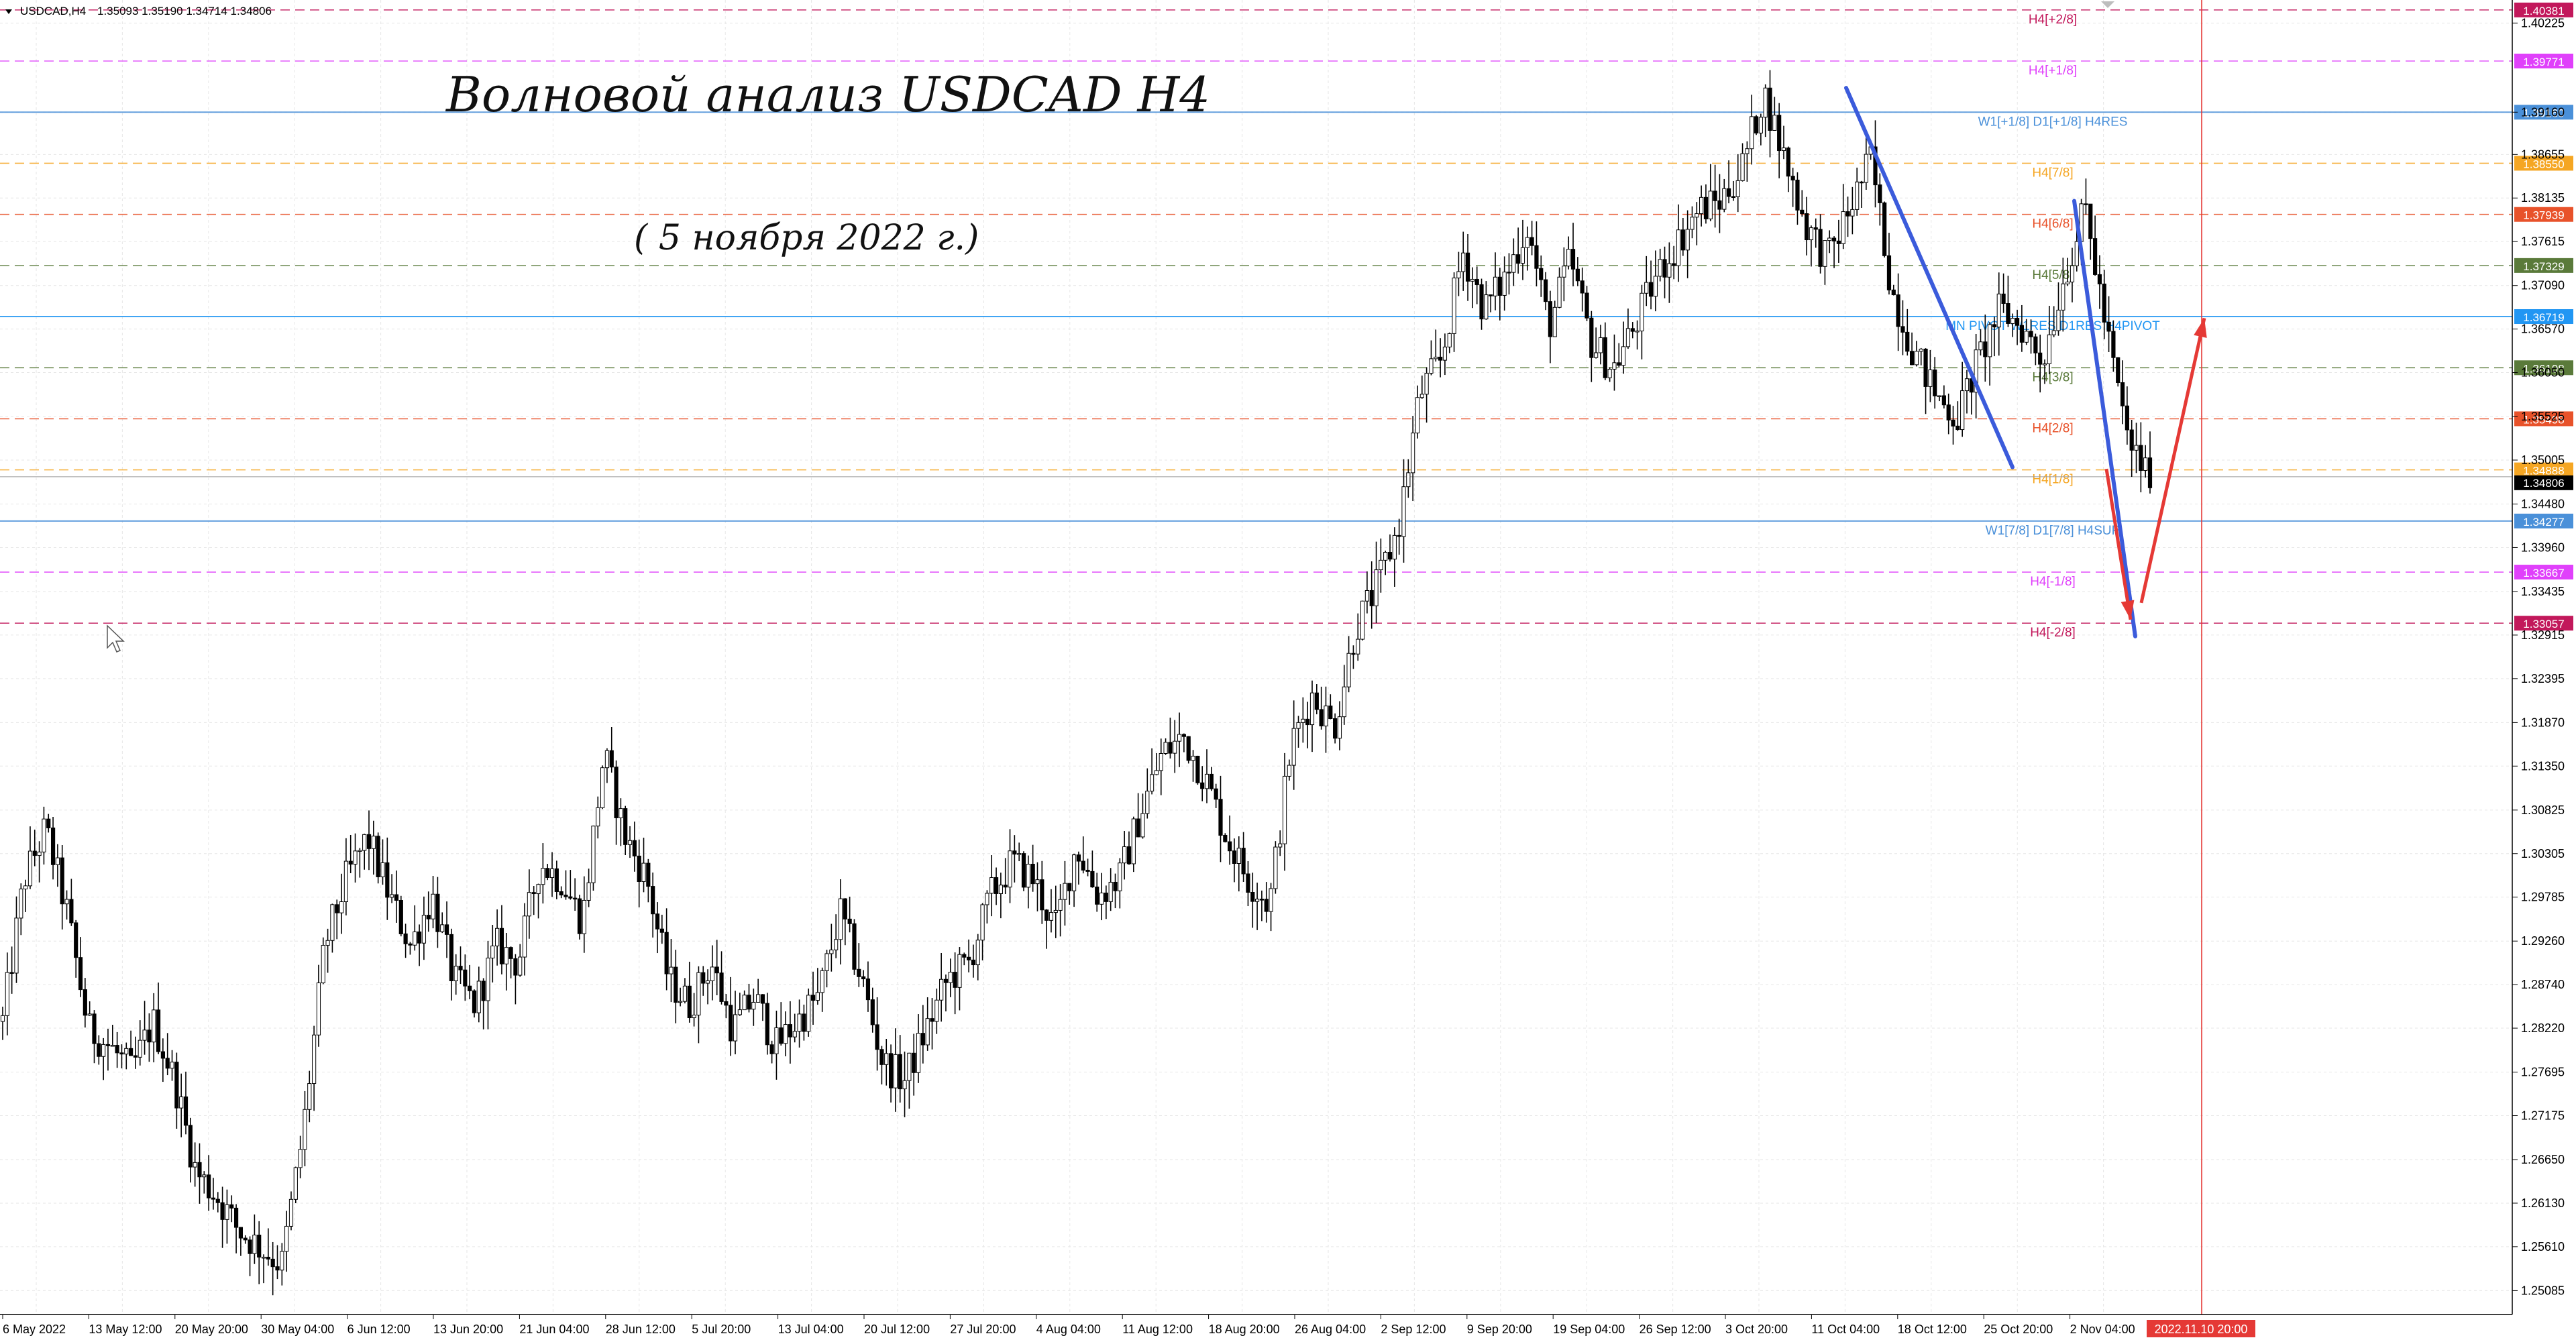 The image size is (2576, 1342). What do you see at coordinates (2543, 505) in the screenshot?
I see `y-tick-label: 1.34480` at bounding box center [2543, 505].